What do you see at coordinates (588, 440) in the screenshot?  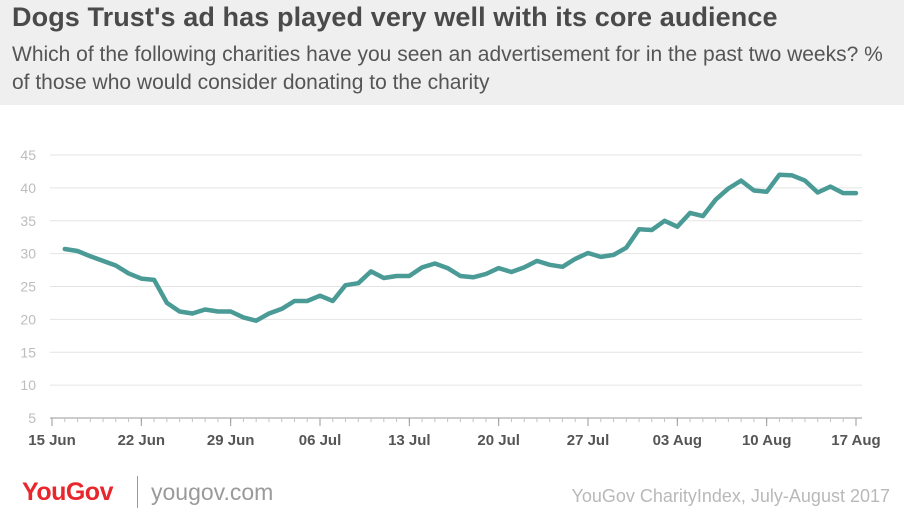 I see `x-tick-label: 27 Jul` at bounding box center [588, 440].